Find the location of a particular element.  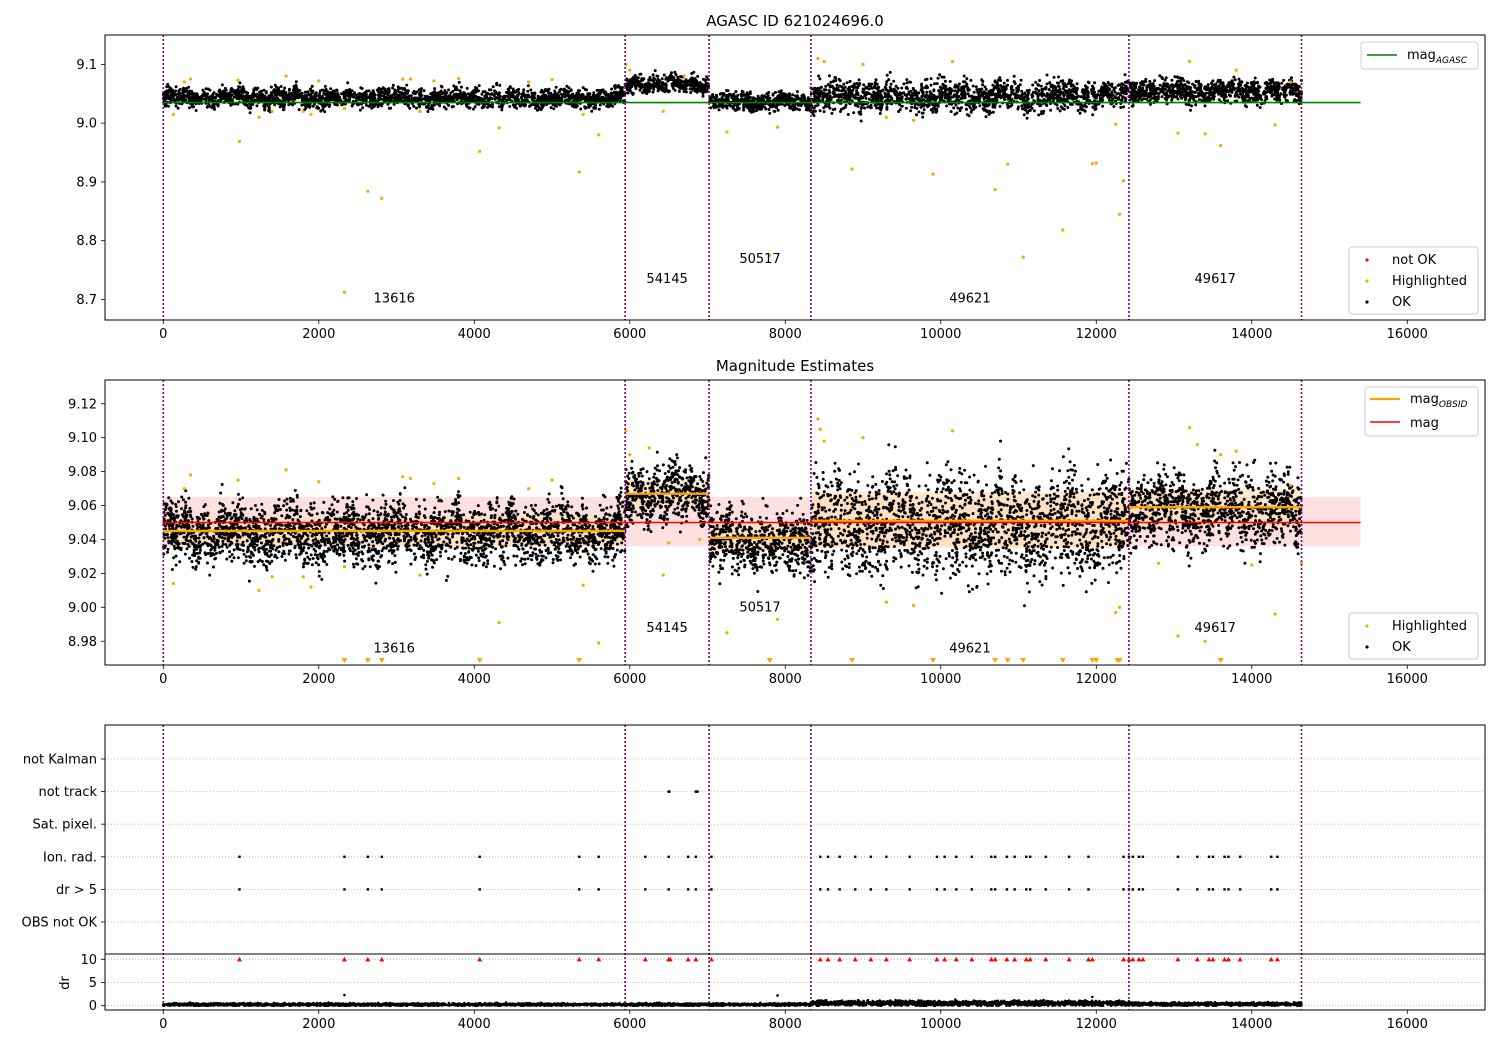

mag-panel-xtick-label-6000: 6000 is located at coordinates (629, 334).